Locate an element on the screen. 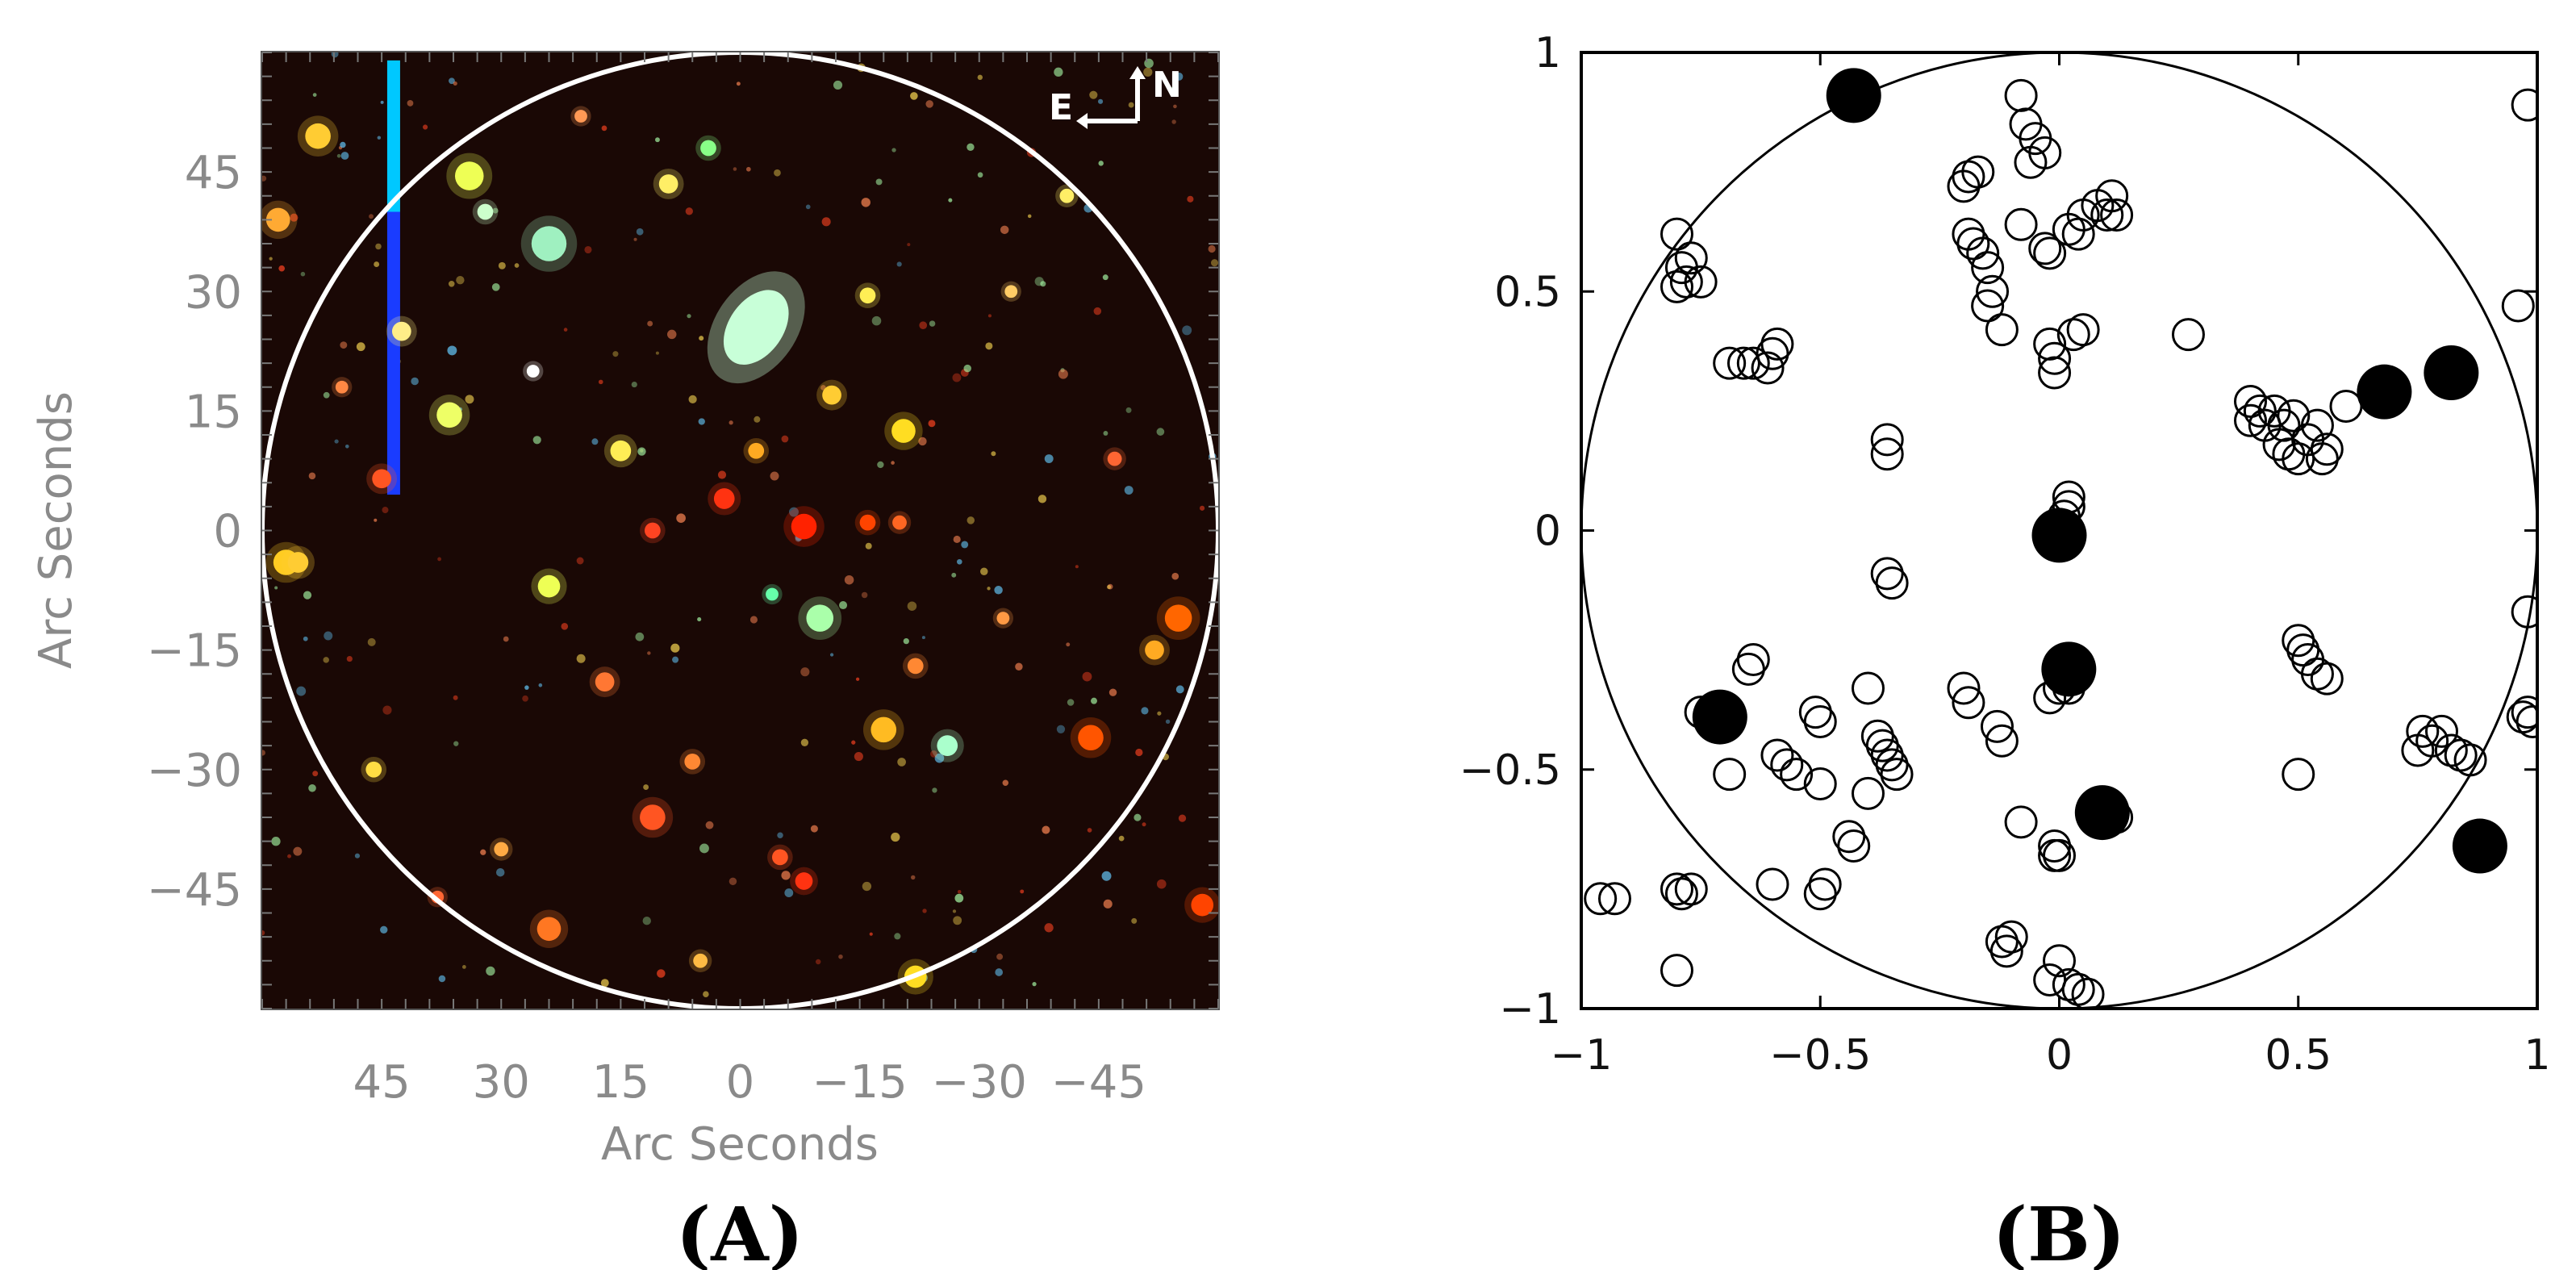 This screenshot has width=2576, height=1270. compass-east-label: E is located at coordinates (1061, 107).